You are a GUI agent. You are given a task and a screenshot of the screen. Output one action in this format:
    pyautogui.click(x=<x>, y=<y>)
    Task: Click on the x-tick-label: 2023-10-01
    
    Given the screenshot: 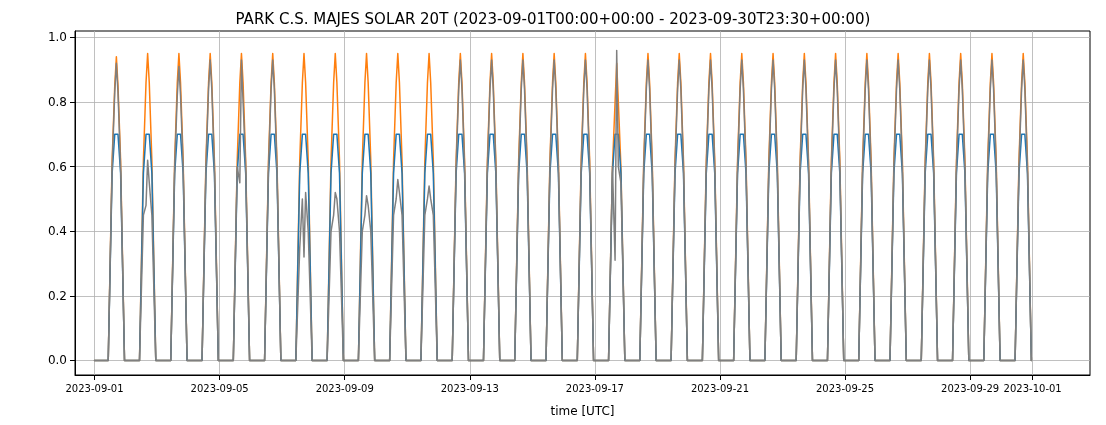 What is the action you would take?
    pyautogui.click(x=1032, y=388)
    